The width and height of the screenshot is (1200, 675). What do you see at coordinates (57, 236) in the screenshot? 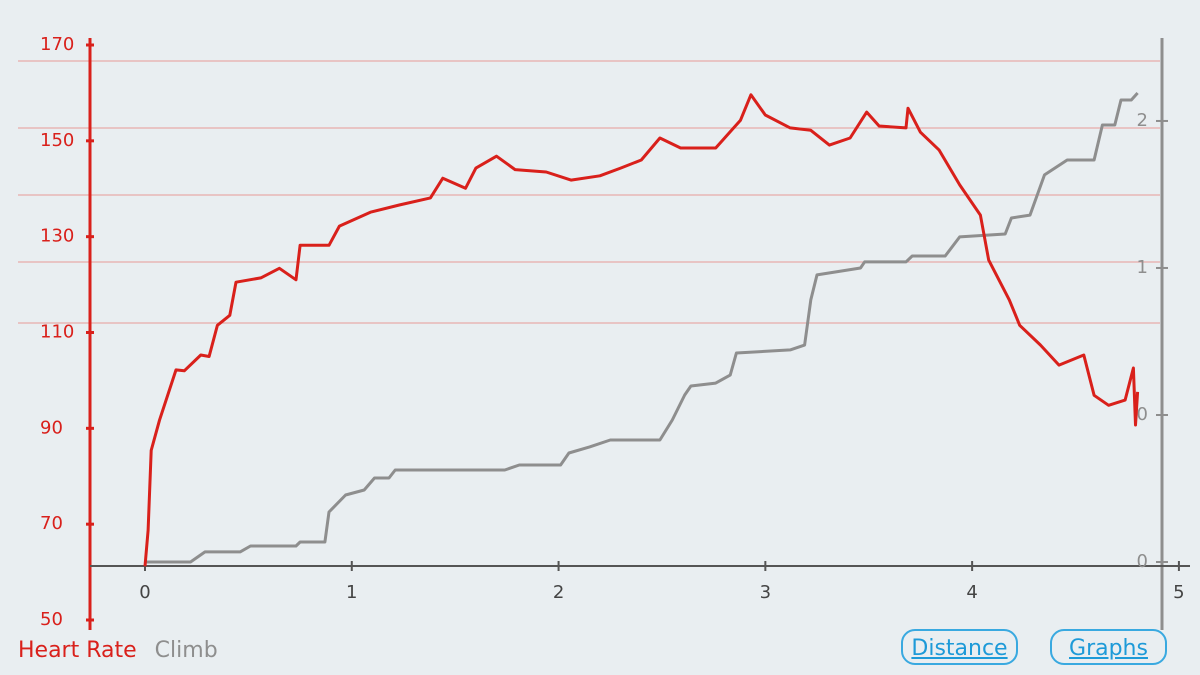
I see `y-tick-label: 130` at bounding box center [57, 236].